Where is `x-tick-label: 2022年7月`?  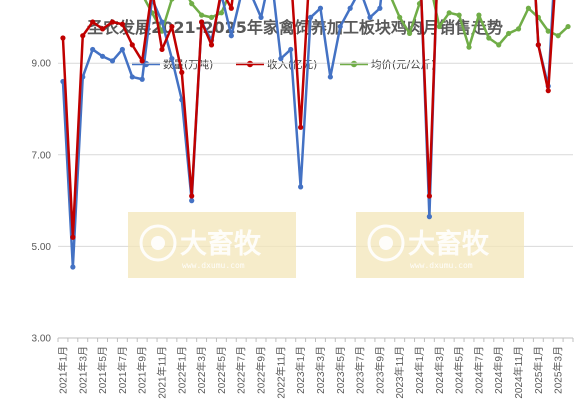
x-tick-label: 2022年7月 is located at coordinates (241, 370).